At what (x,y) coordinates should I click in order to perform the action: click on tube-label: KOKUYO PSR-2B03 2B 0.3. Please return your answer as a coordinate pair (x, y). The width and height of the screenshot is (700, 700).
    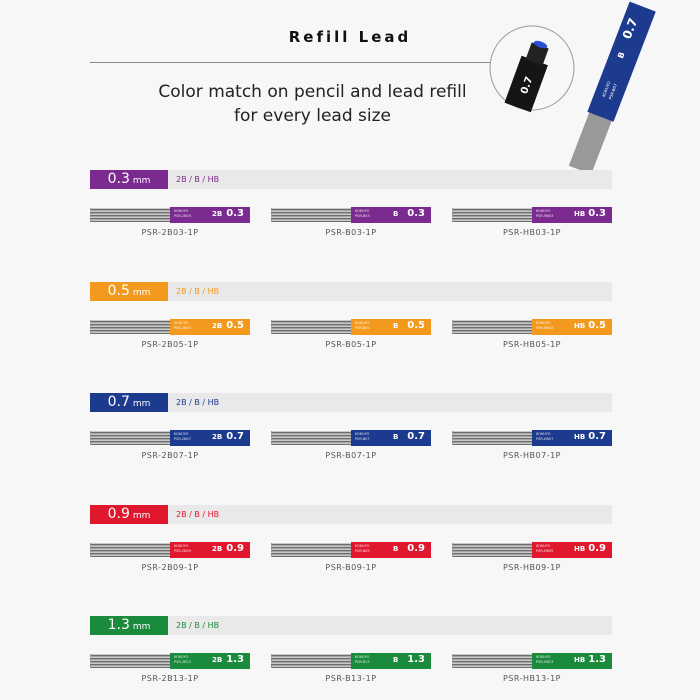
    Looking at the image, I should click on (210, 215).